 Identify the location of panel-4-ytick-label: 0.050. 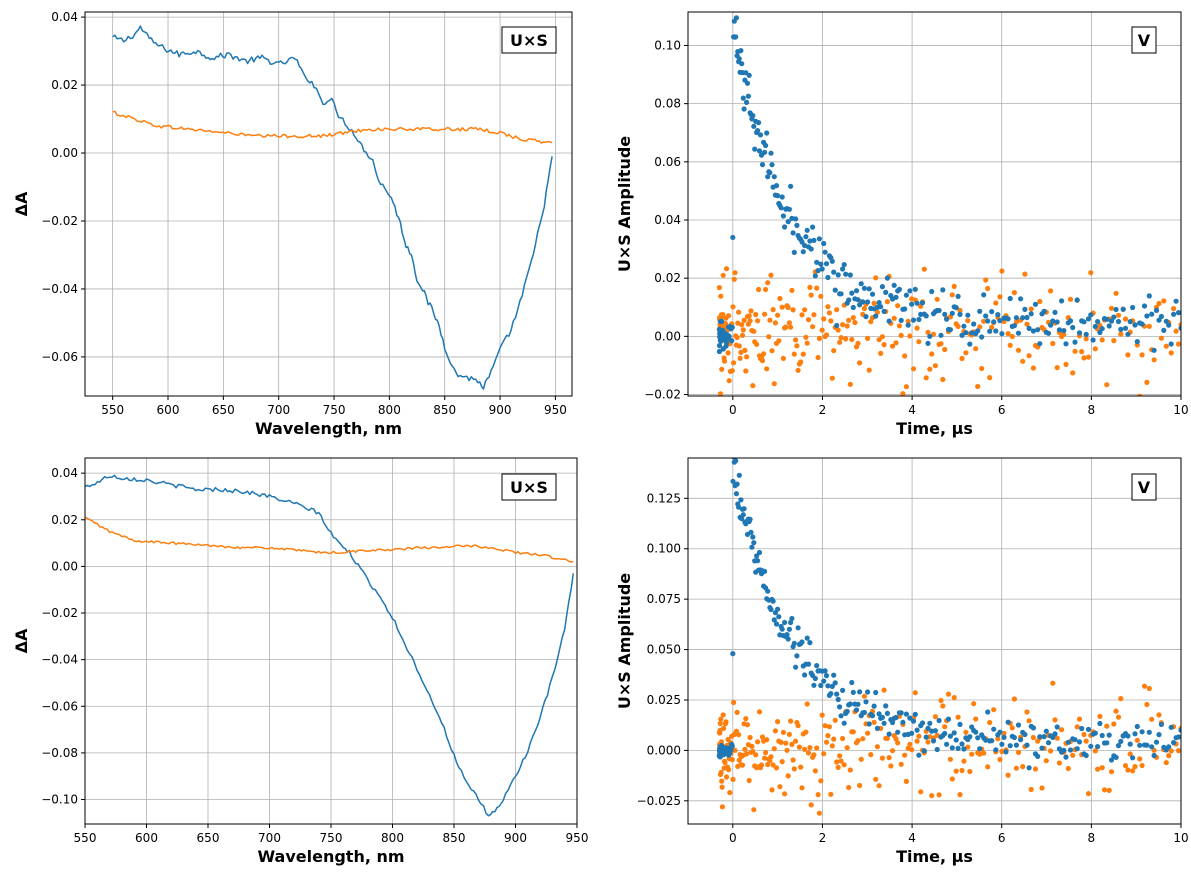
(664, 650).